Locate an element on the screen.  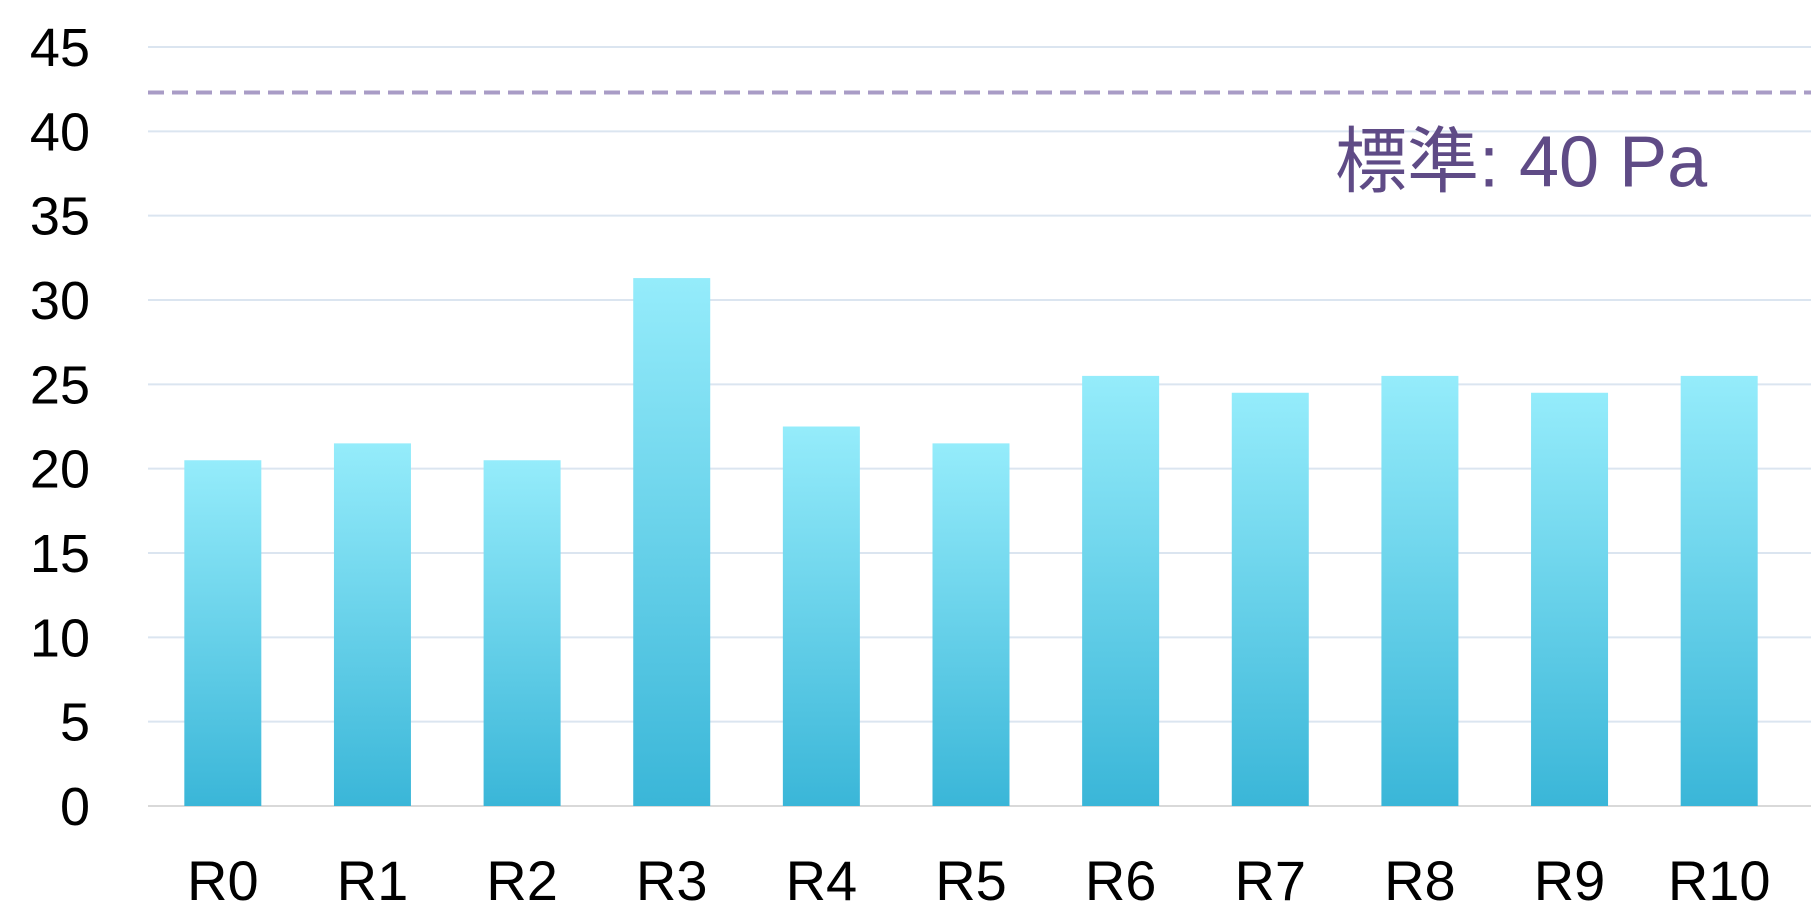
bar-r0 is located at coordinates (223, 633).